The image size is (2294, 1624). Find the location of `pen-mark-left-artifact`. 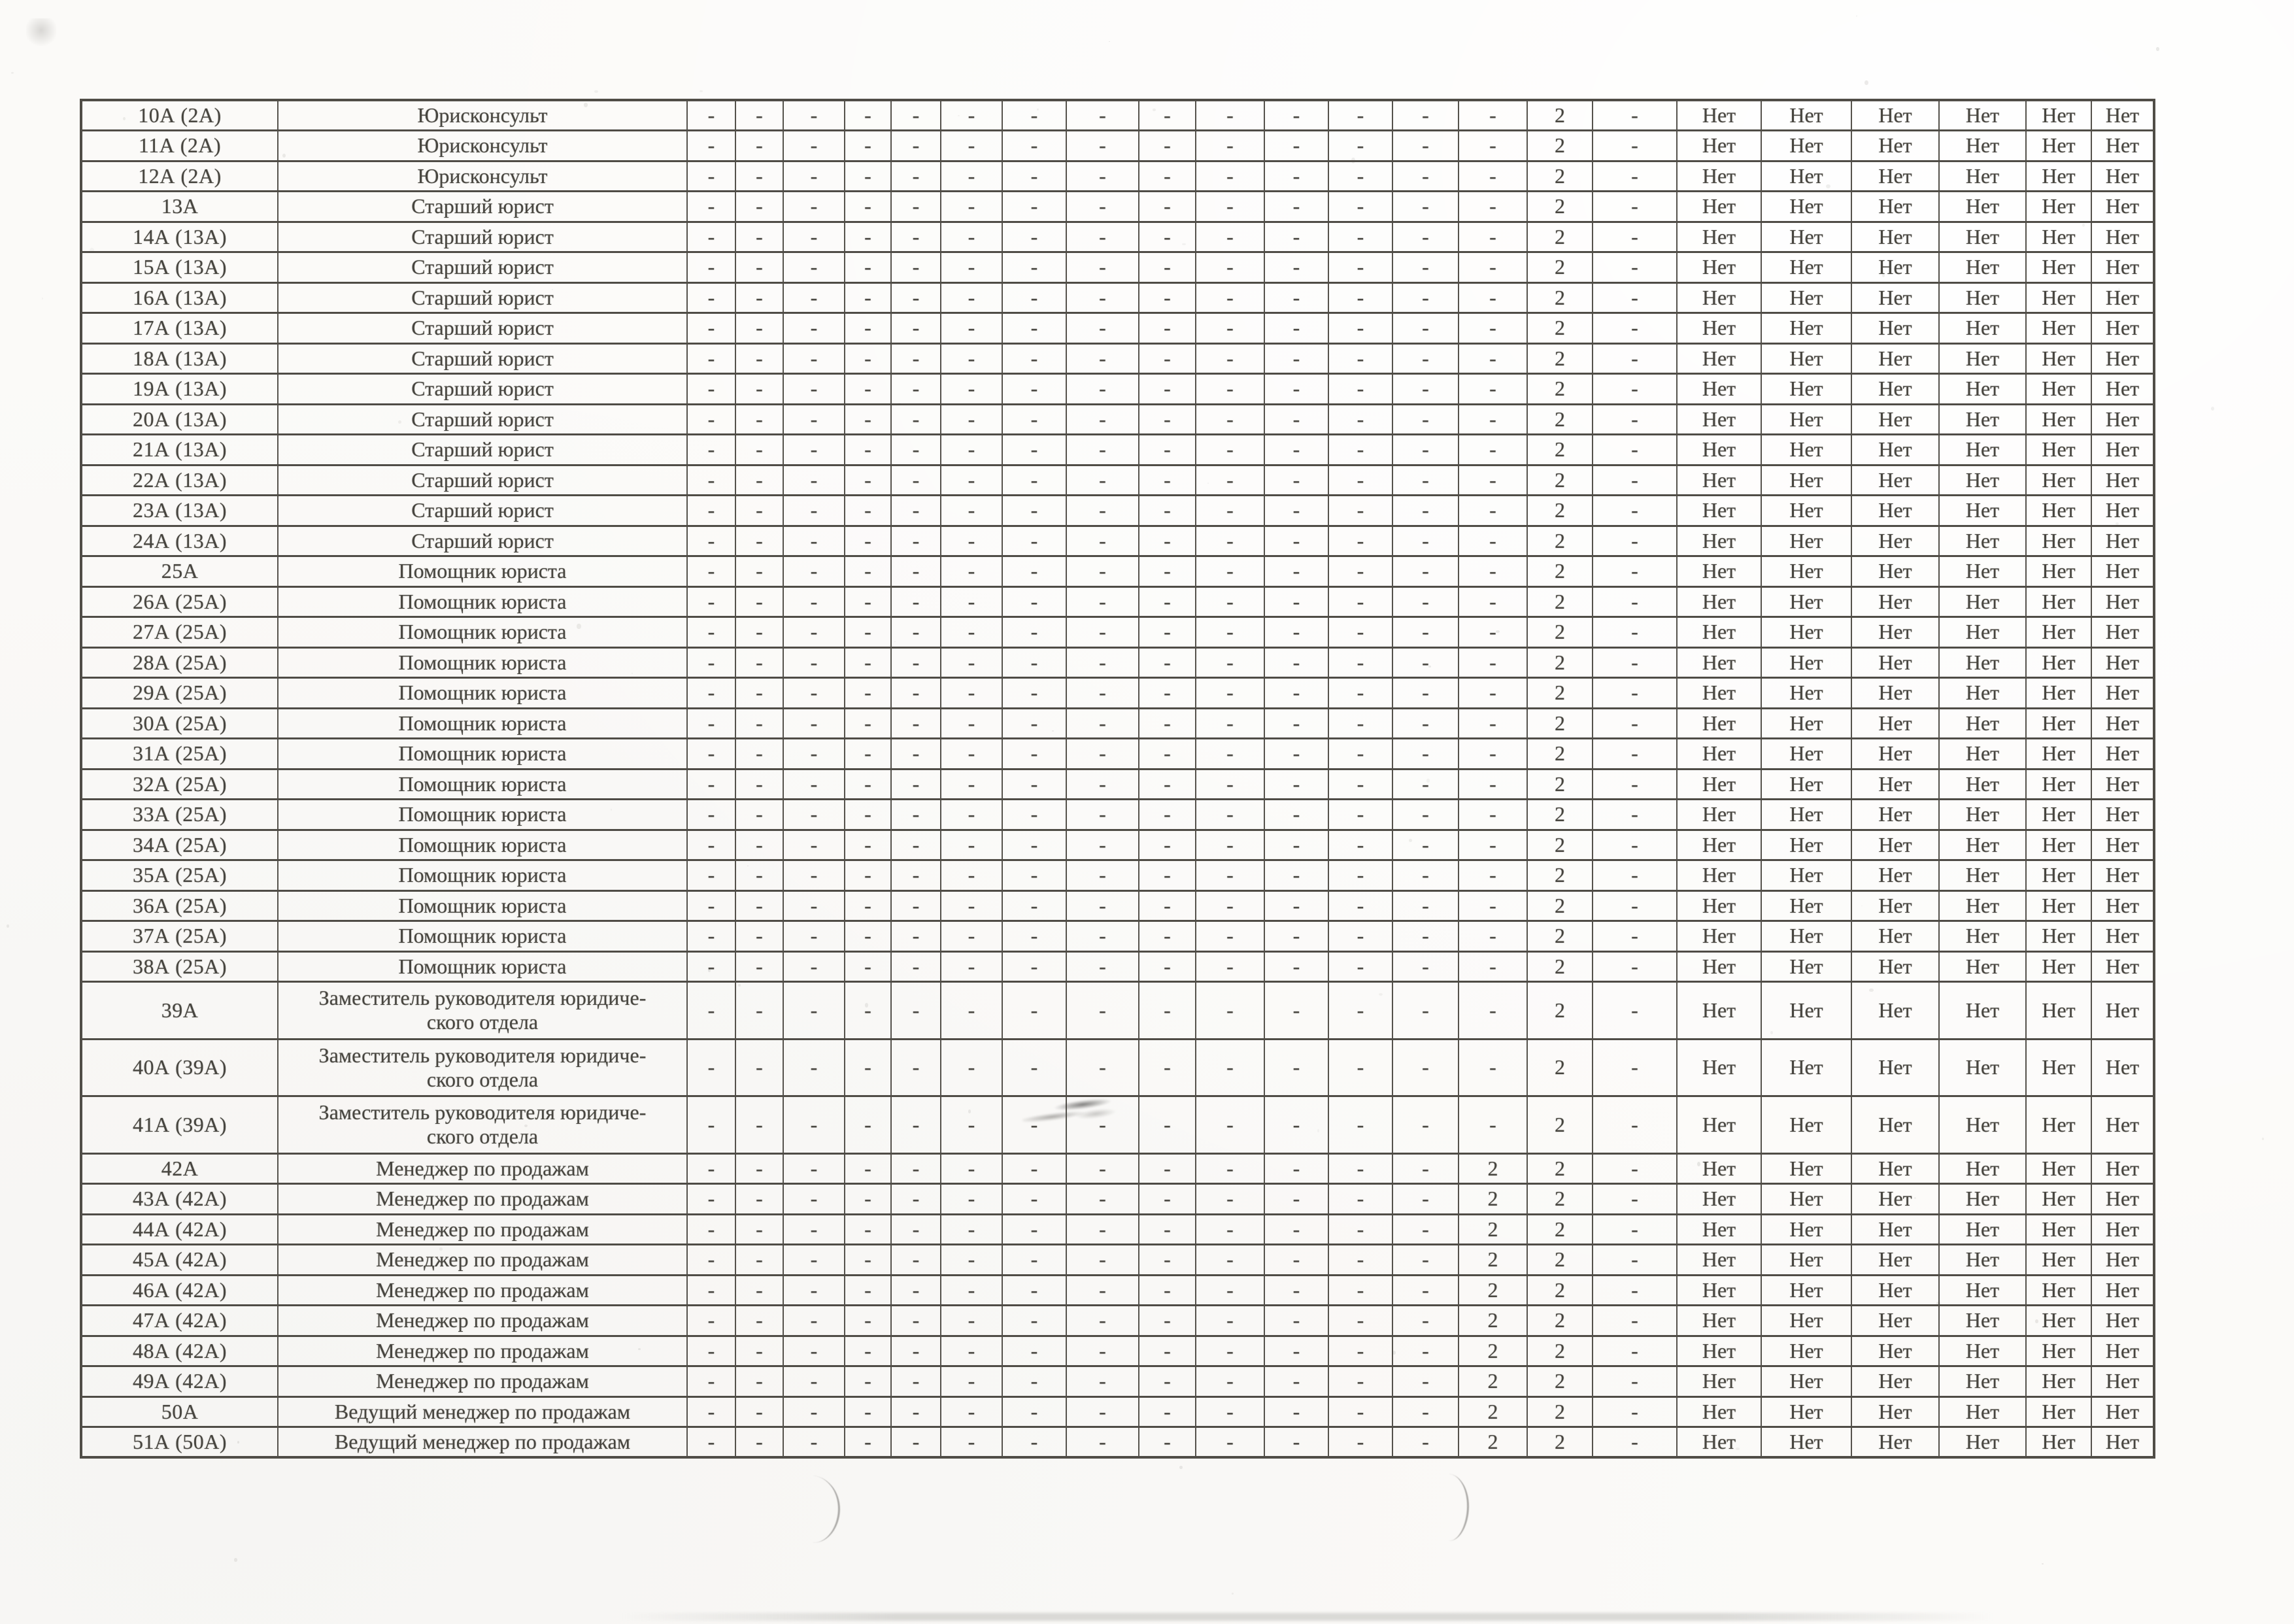

pen-mark-left-artifact is located at coordinates (818, 1510).